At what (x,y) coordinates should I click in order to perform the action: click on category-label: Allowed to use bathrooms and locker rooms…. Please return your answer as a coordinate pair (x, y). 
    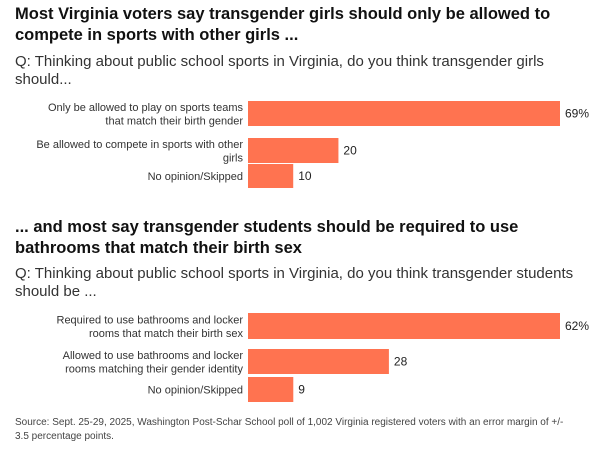
    Looking at the image, I should click on (153, 363).